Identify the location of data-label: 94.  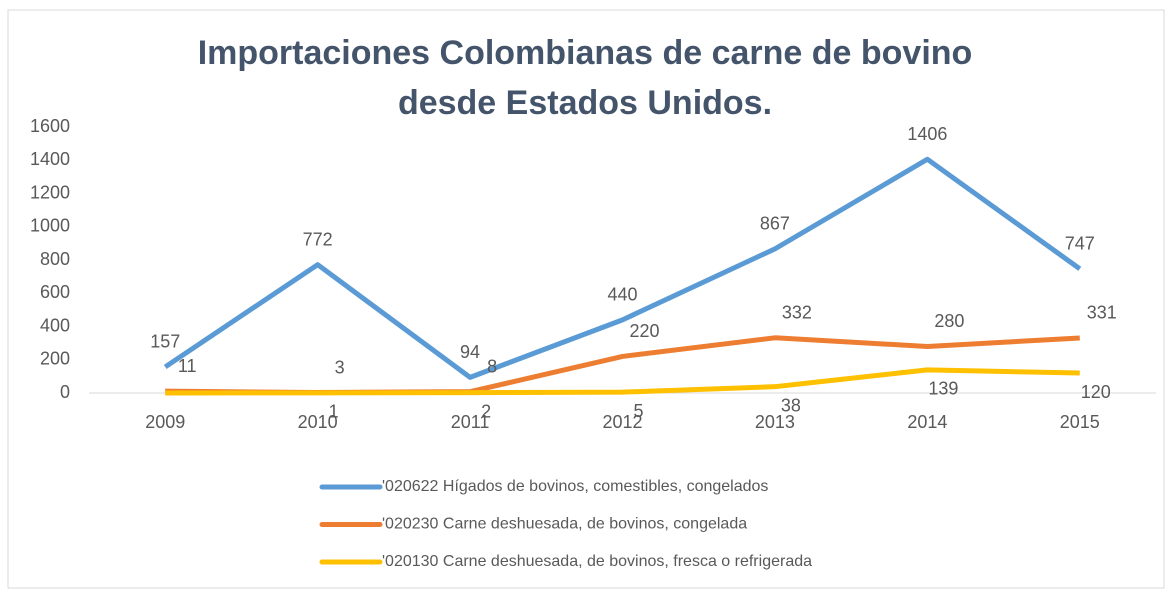
(470, 352).